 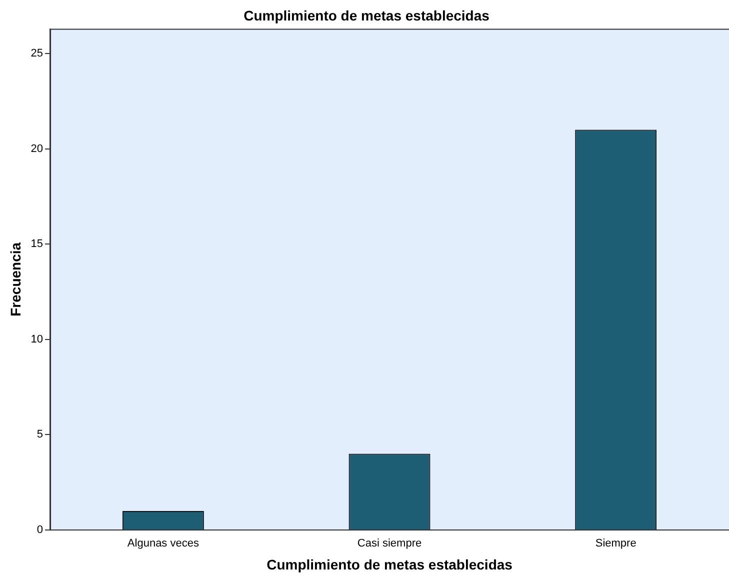 I want to click on y-tick-label: 0, so click(x=40, y=530).